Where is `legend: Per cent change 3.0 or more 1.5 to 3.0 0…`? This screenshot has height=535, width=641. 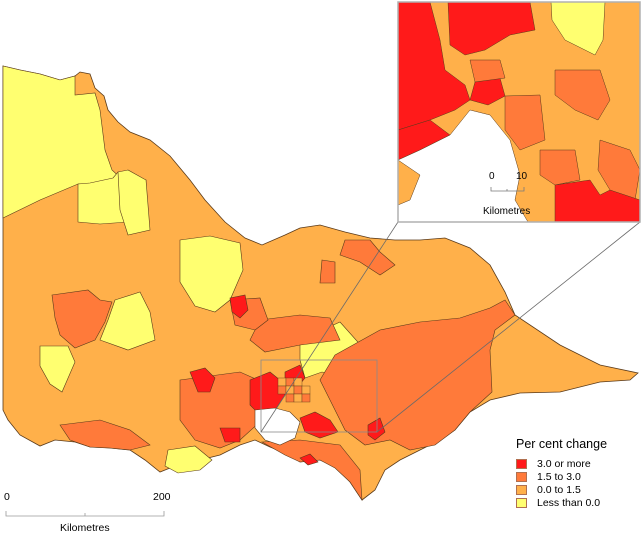 legend: Per cent change 3.0 or more 1.5 to 3.0 0… is located at coordinates (561, 473).